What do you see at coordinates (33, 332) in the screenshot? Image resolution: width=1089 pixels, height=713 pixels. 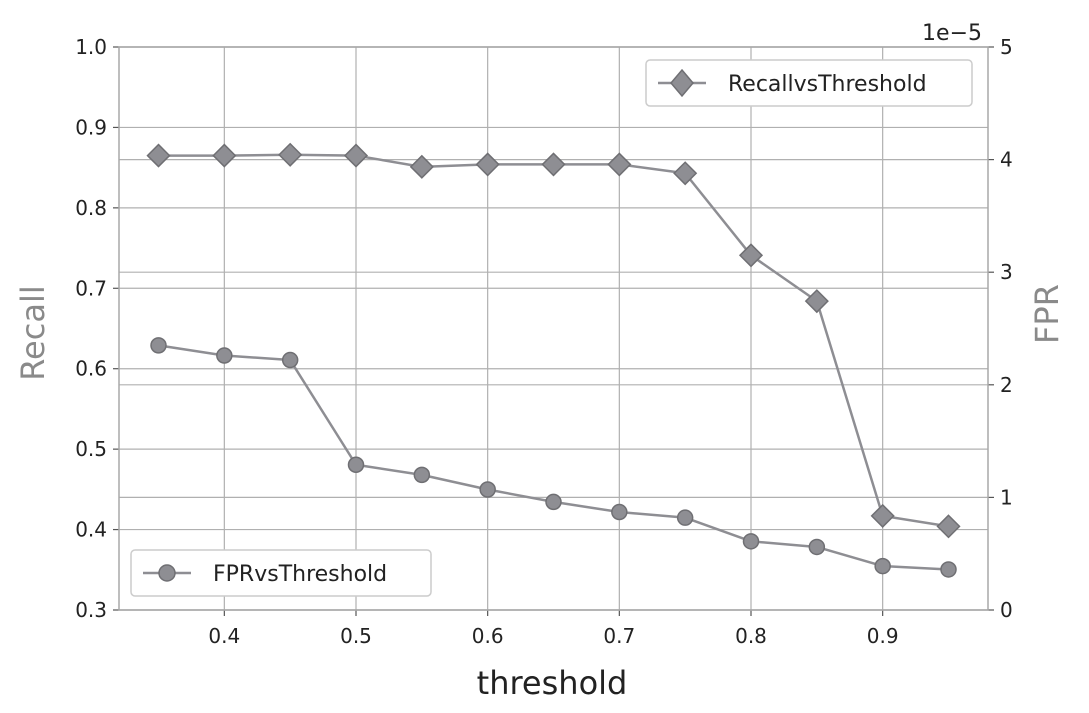 I see `y-left-axis-title: Recall` at bounding box center [33, 332].